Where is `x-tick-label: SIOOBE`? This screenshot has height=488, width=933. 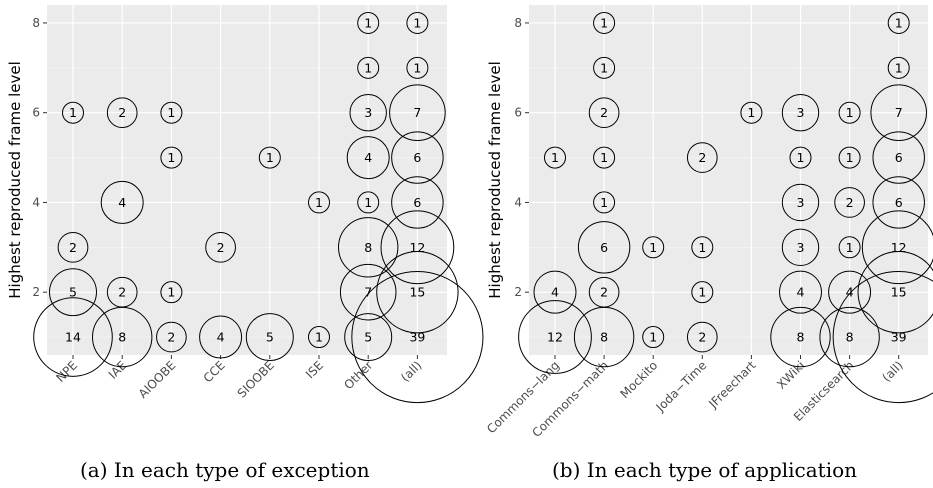
x-tick-label: SIOOBE is located at coordinates (256, 379).